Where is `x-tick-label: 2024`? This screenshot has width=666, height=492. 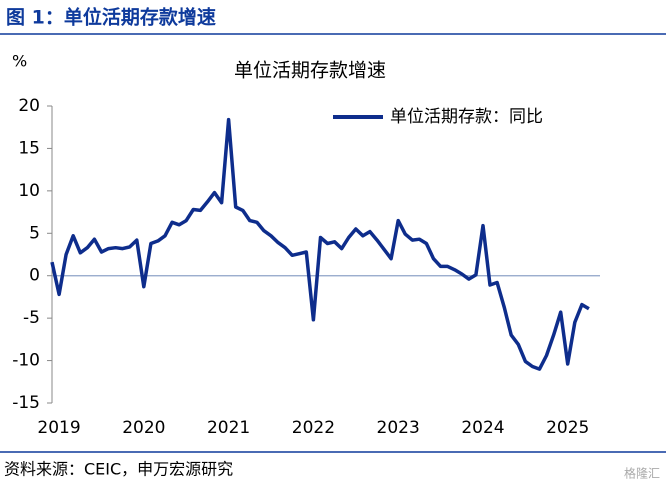
x-tick-label: 2024 is located at coordinates (482, 428).